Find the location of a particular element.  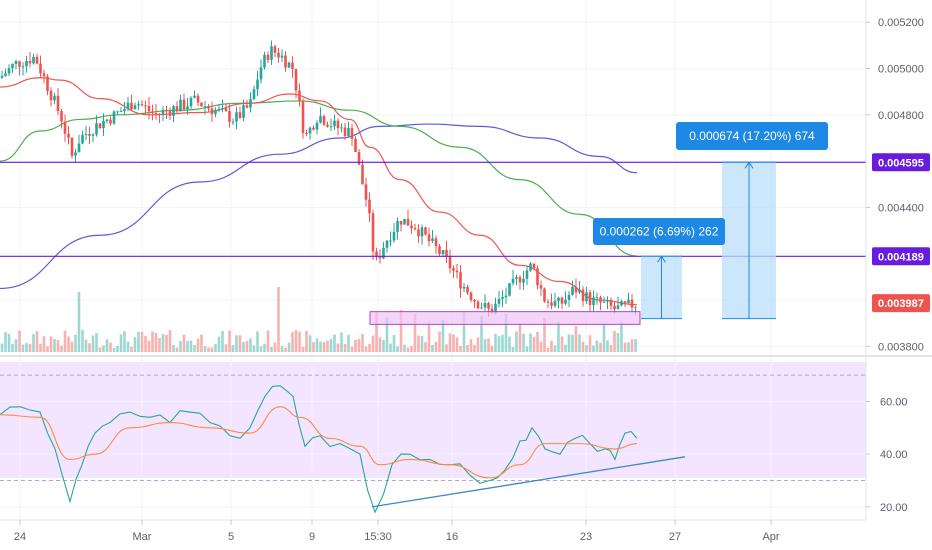

support-zone-box is located at coordinates (505, 318).